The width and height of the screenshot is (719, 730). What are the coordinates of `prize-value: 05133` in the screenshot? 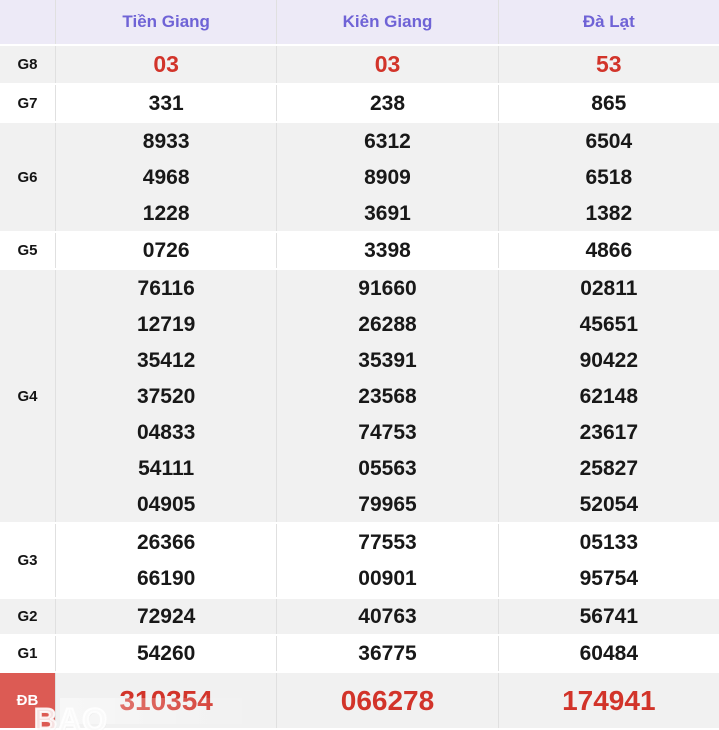 It's located at (609, 542).